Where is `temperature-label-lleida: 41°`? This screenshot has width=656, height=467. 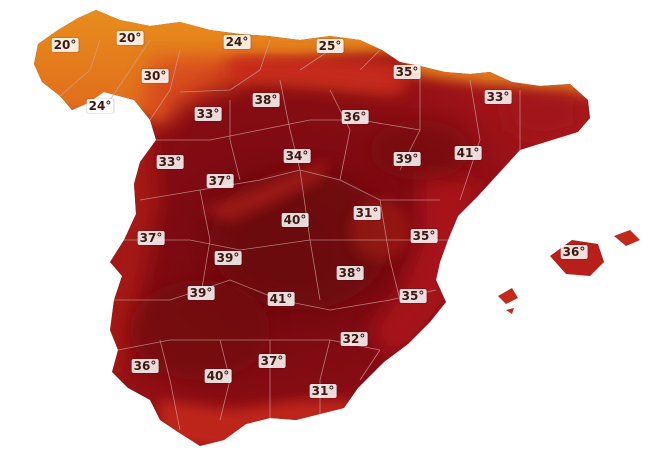
temperature-label-lleida: 41° is located at coordinates (468, 153).